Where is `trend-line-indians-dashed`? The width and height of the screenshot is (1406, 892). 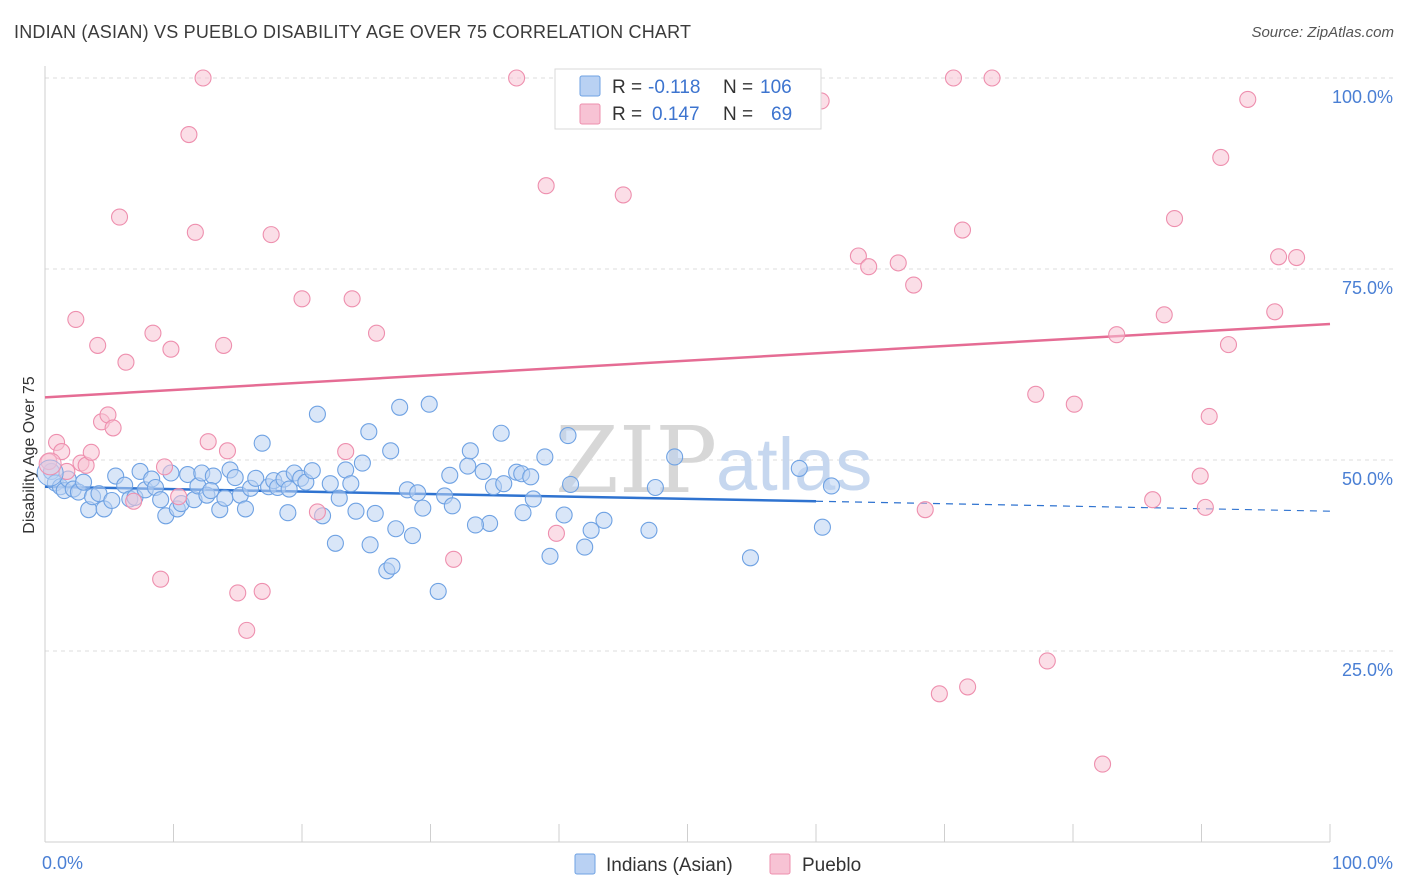
trend-line-indians-dashed is located at coordinates (1073, 506).